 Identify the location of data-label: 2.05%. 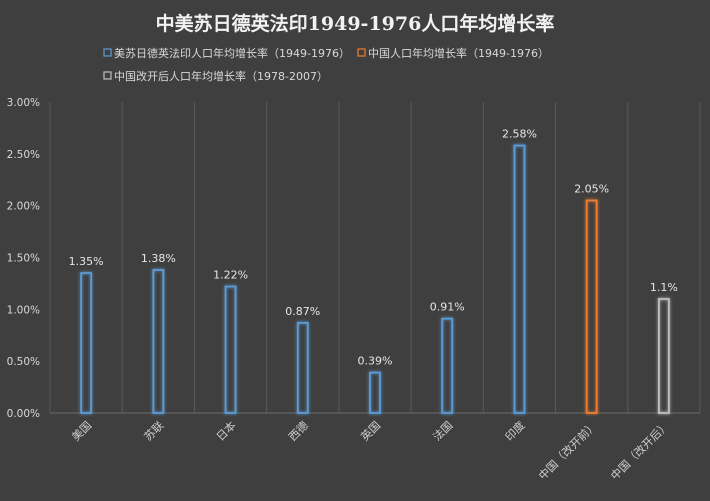
(591, 188).